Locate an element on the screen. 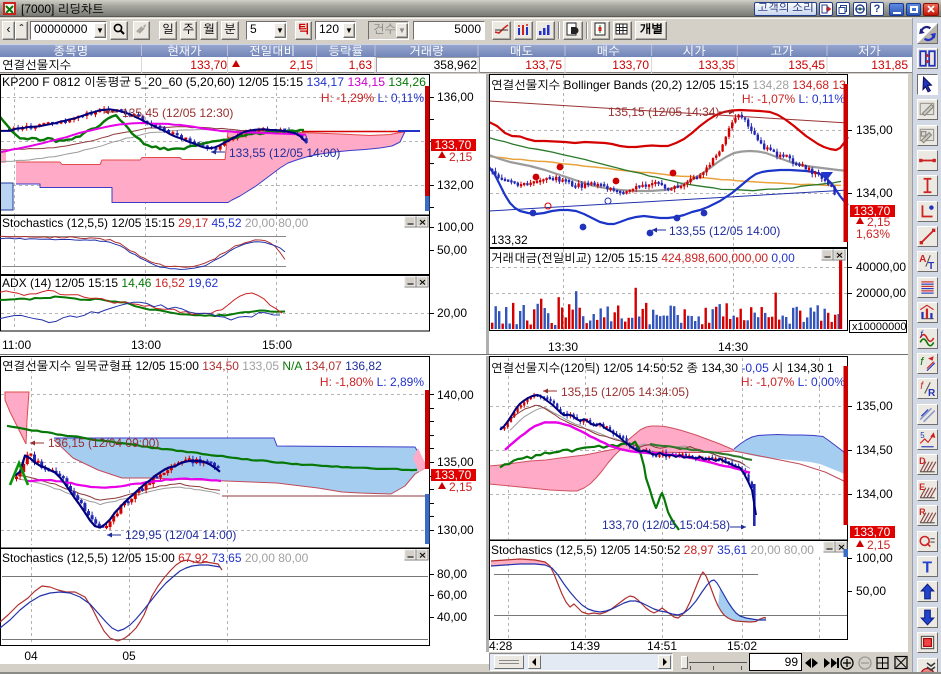 The height and width of the screenshot is (674, 941). svg-text: 15:00 is located at coordinates (277, 346).